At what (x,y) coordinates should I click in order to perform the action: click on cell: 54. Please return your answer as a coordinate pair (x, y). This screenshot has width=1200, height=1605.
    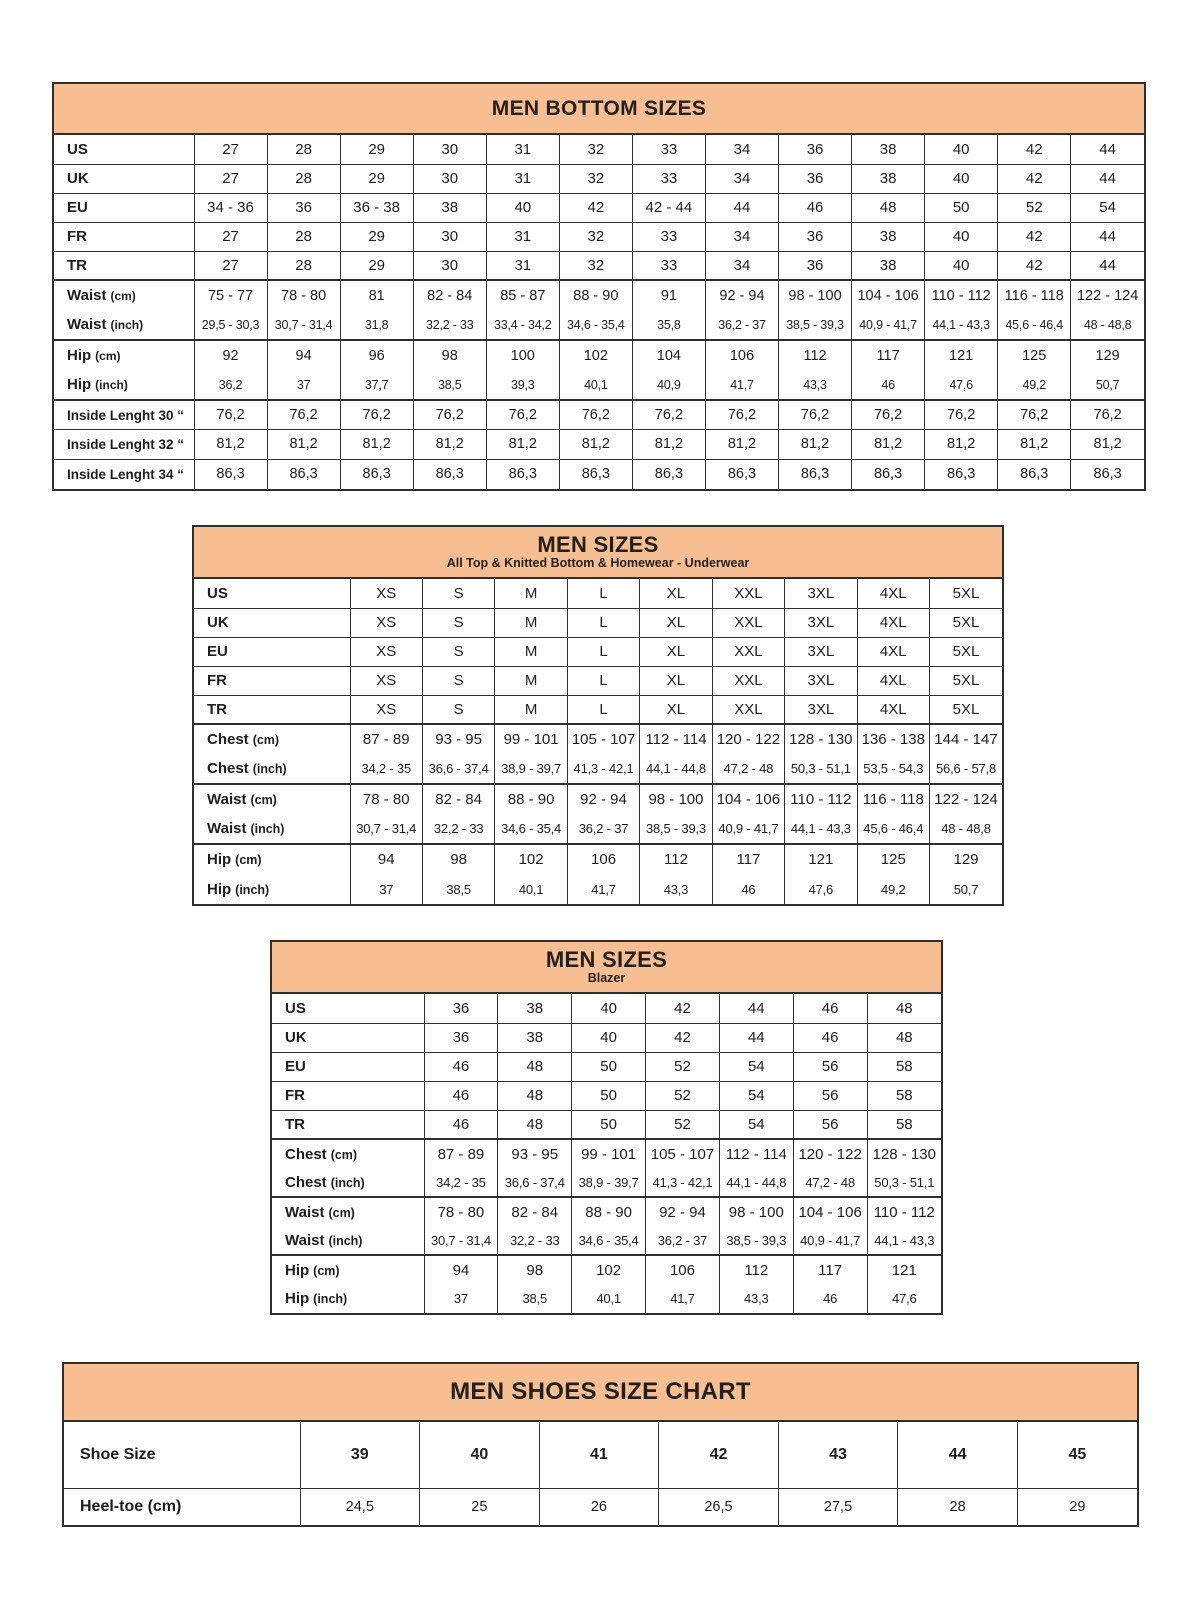
    Looking at the image, I should click on (756, 1124).